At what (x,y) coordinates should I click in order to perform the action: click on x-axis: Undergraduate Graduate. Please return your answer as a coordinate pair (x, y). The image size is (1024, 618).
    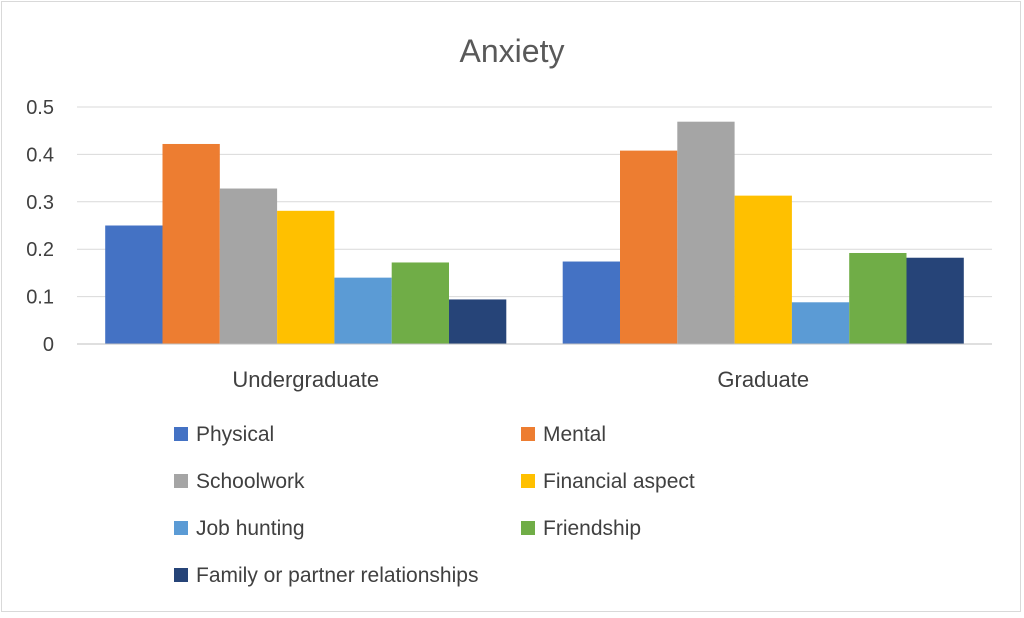
    Looking at the image, I should click on (534, 367).